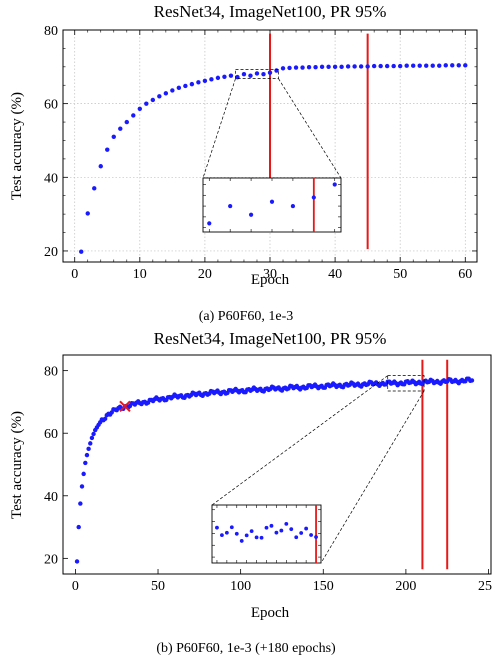  What do you see at coordinates (323, 586) in the screenshot?
I see `x-tick-label: 150` at bounding box center [323, 586].